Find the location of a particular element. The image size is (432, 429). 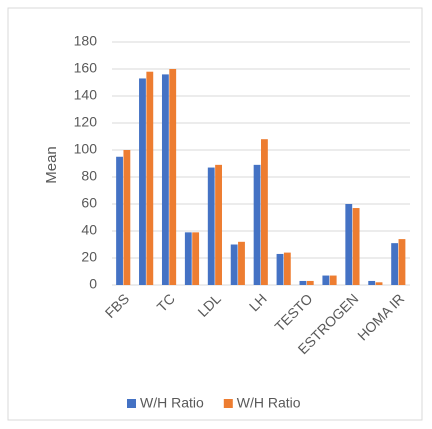

y-tick-label: 20 is located at coordinates (89, 257).